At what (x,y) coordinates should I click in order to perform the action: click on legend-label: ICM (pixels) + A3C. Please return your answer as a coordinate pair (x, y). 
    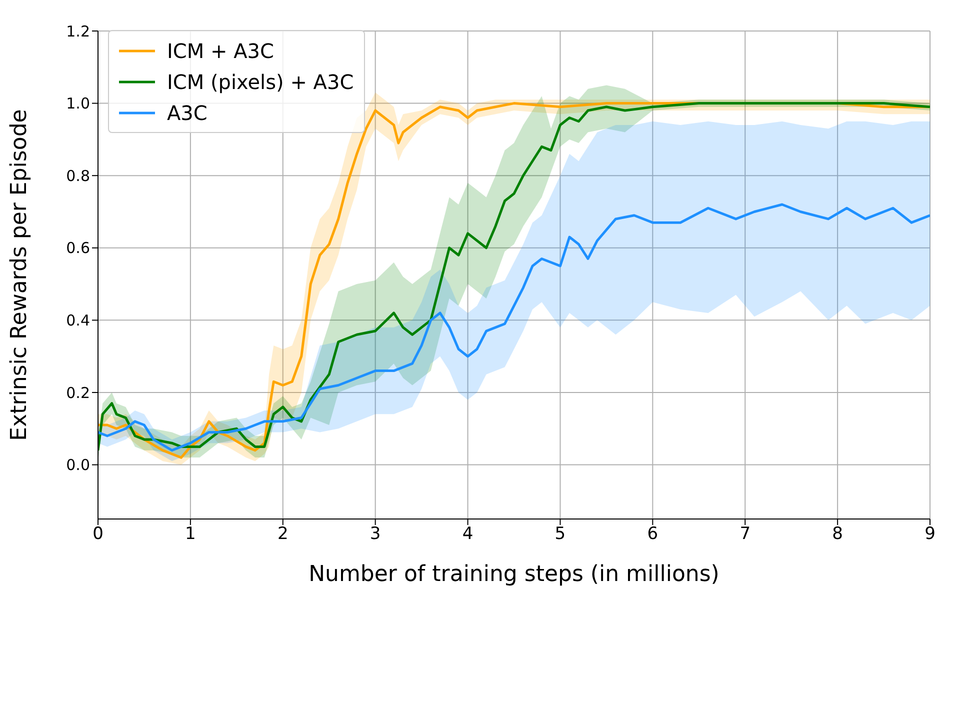
    Looking at the image, I should click on (260, 82).